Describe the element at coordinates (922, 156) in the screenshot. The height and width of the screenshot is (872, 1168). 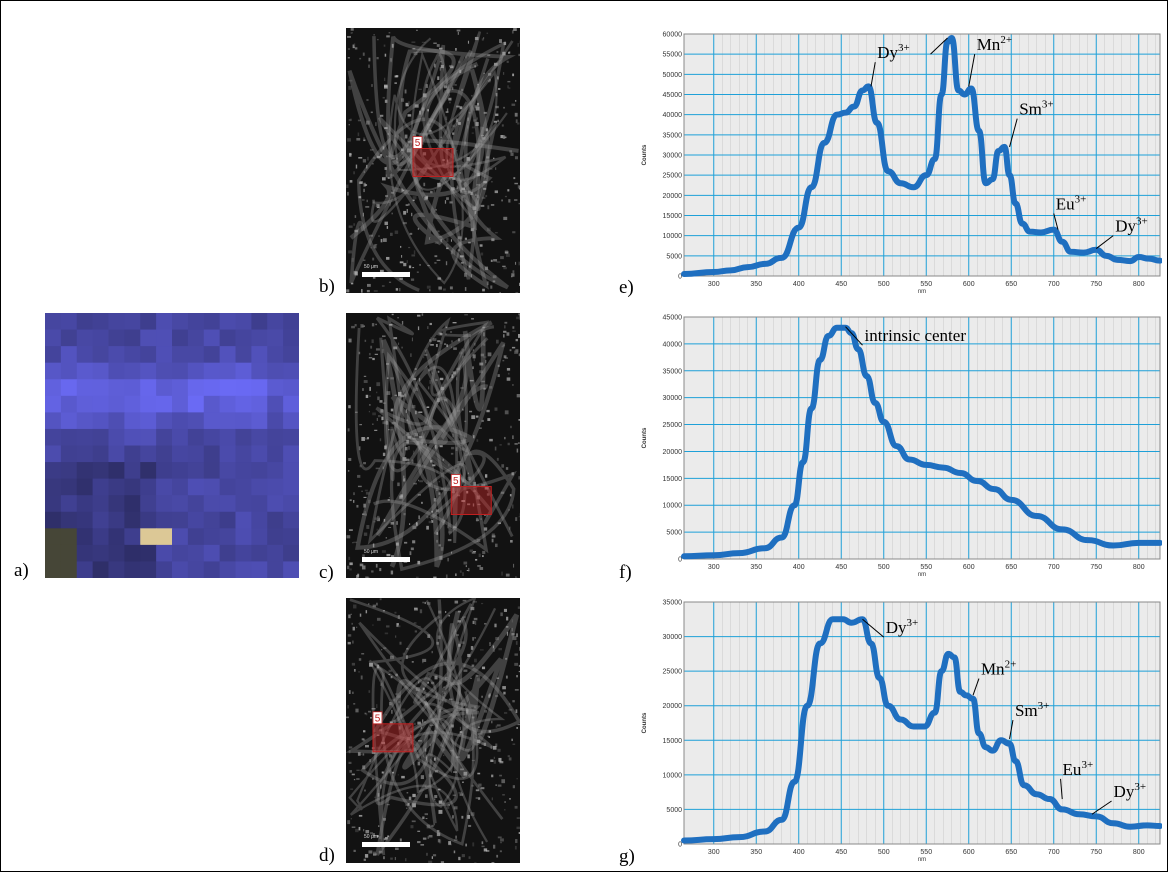
I see `spectrum-line` at that location.